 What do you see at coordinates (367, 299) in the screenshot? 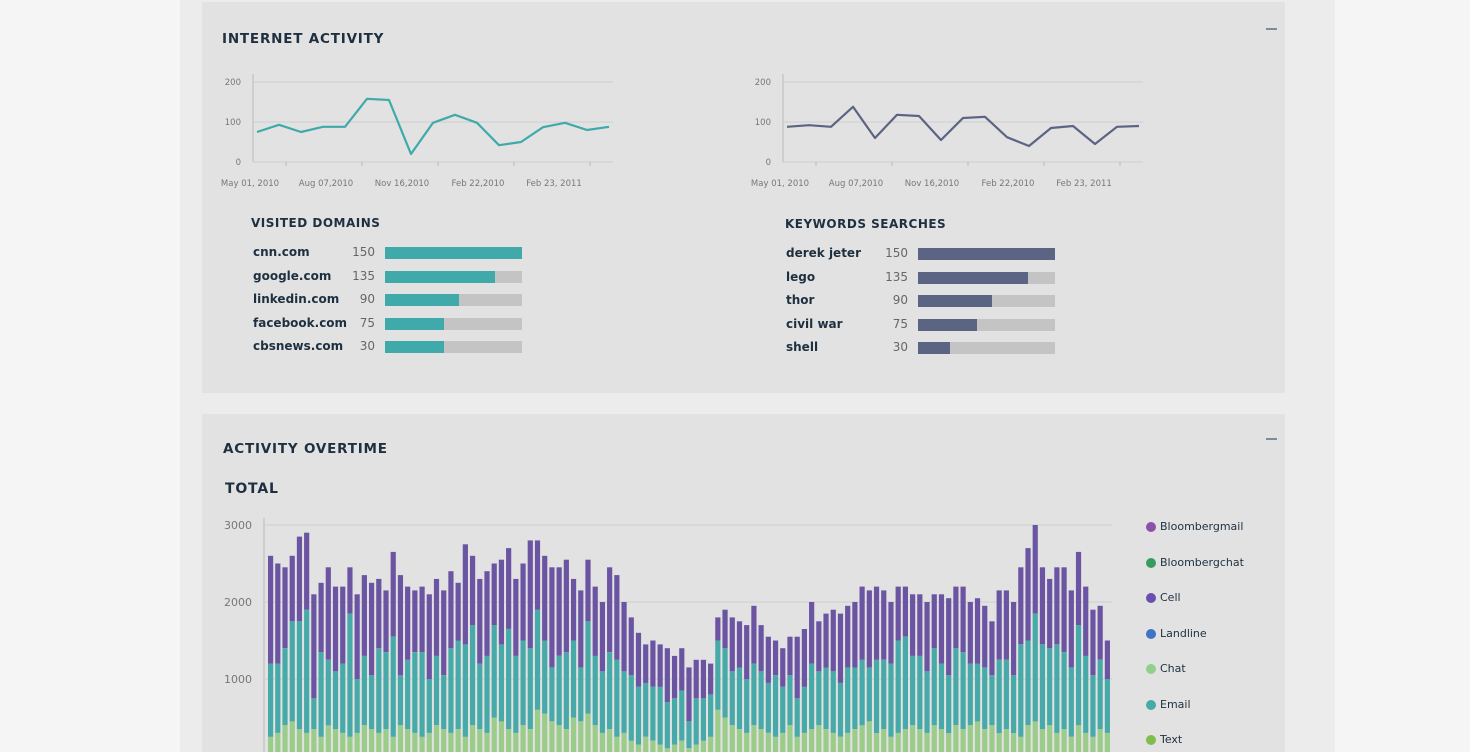
I see `domain-value: 90` at bounding box center [367, 299].